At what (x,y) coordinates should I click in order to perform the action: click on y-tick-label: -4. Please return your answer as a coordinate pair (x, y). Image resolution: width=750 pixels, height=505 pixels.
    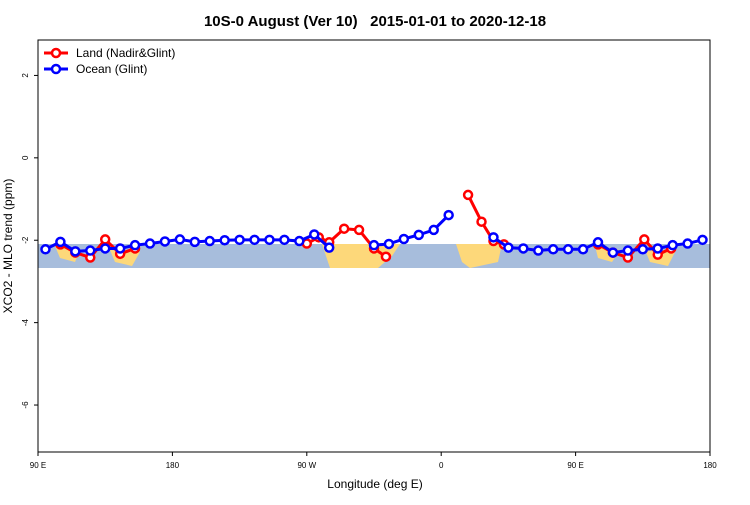
    Looking at the image, I should click on (25, 323).